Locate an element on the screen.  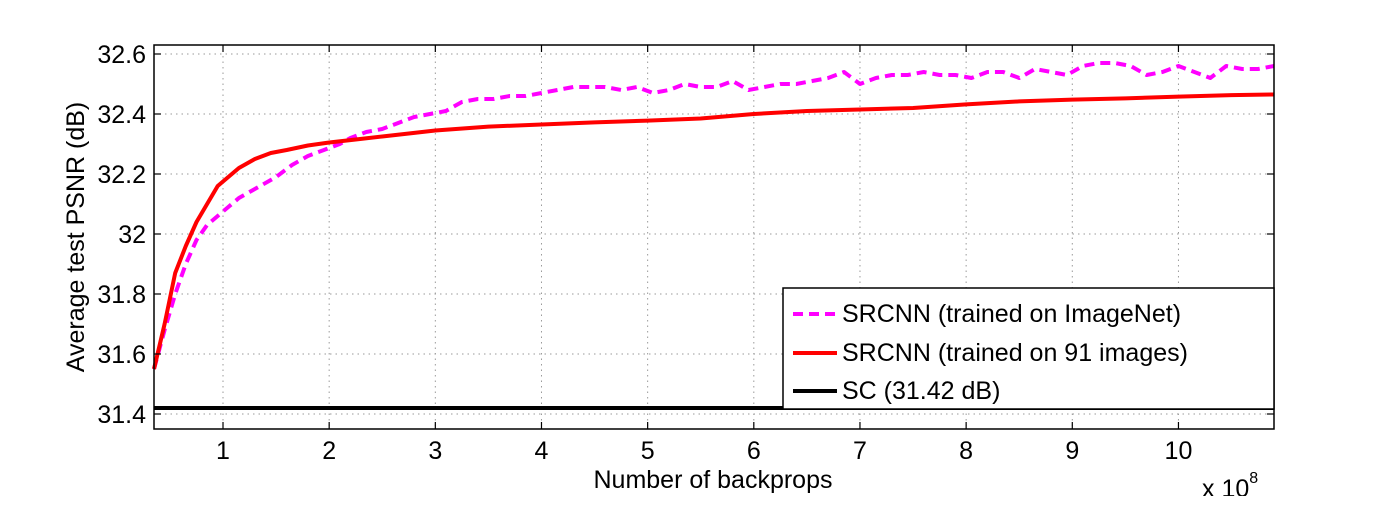
cropped-caption-text is located at coordinates (692, 506).